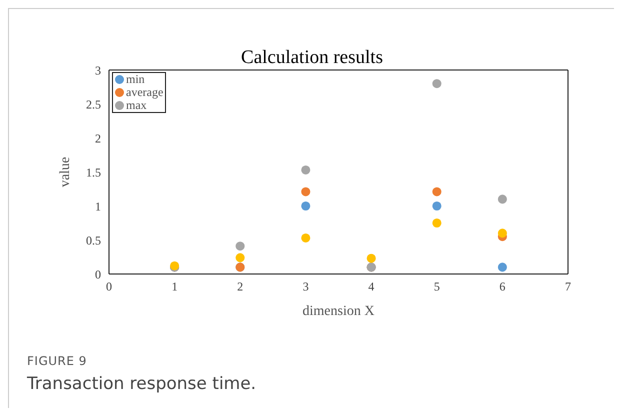 The image size is (622, 419). I want to click on y-axis-title: value, so click(65, 172).